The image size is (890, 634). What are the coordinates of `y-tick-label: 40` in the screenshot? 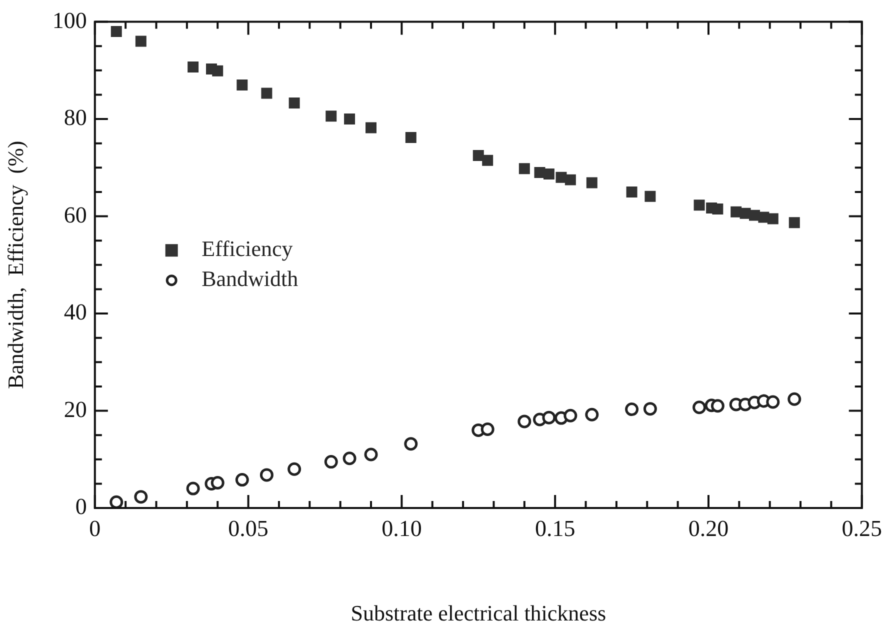 It's located at (75, 312).